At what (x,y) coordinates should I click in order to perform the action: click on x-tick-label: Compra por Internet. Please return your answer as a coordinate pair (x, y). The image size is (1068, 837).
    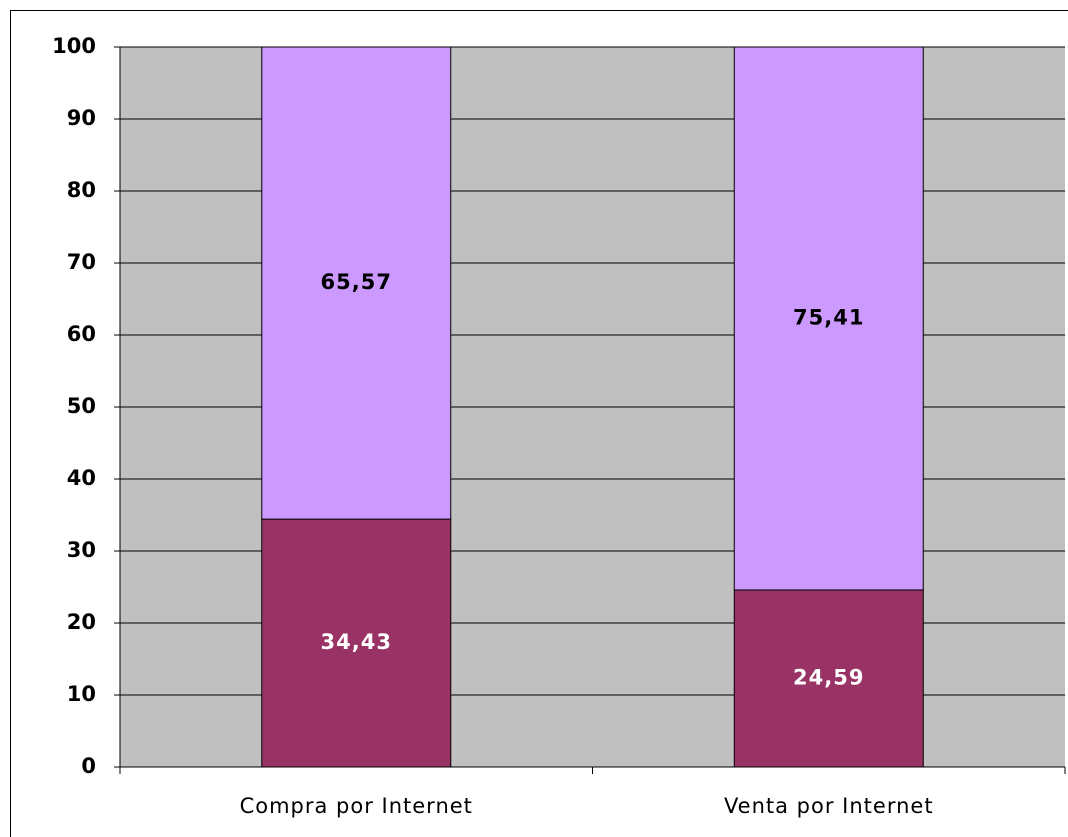
    Looking at the image, I should click on (356, 806).